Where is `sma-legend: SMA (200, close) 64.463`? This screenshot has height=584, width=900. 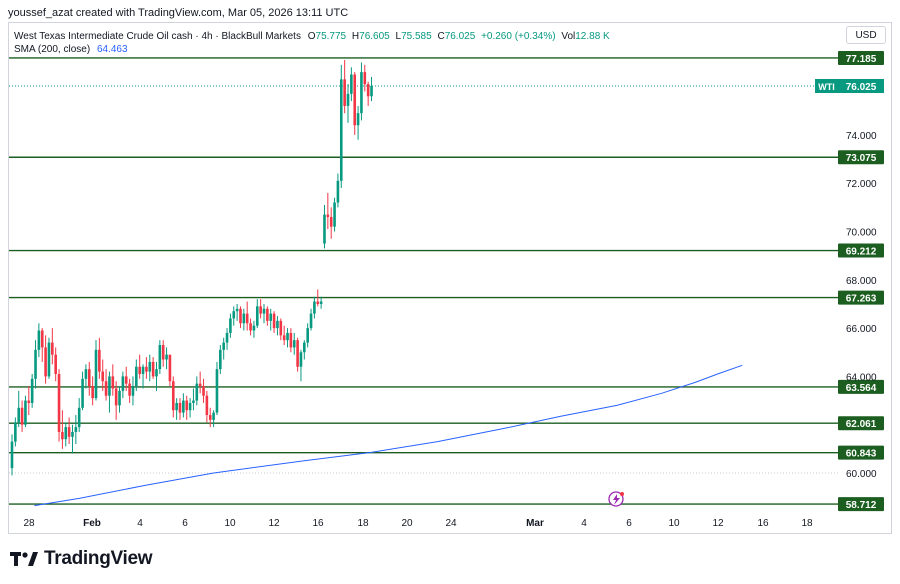 sma-legend: SMA (200, close) 64.463 is located at coordinates (71, 49).